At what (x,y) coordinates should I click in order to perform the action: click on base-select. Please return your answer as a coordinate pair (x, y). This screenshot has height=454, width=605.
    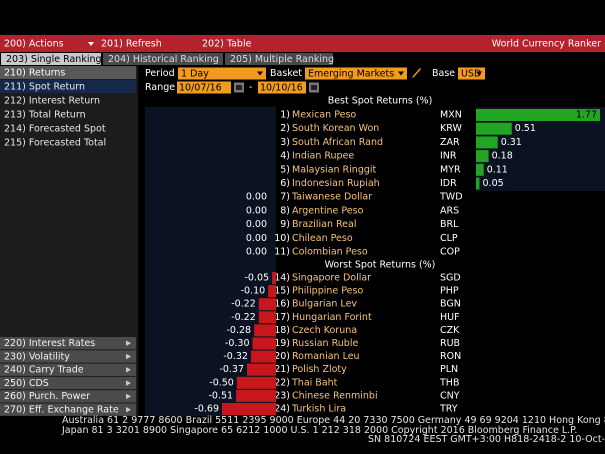
    Looking at the image, I should click on (471, 73).